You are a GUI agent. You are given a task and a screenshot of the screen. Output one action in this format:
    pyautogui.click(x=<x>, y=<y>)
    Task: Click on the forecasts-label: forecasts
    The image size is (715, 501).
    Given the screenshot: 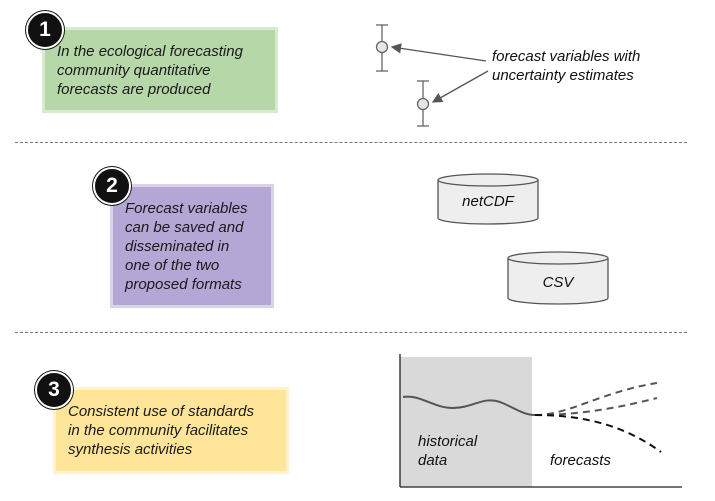 What is the action you would take?
    pyautogui.click(x=580, y=460)
    